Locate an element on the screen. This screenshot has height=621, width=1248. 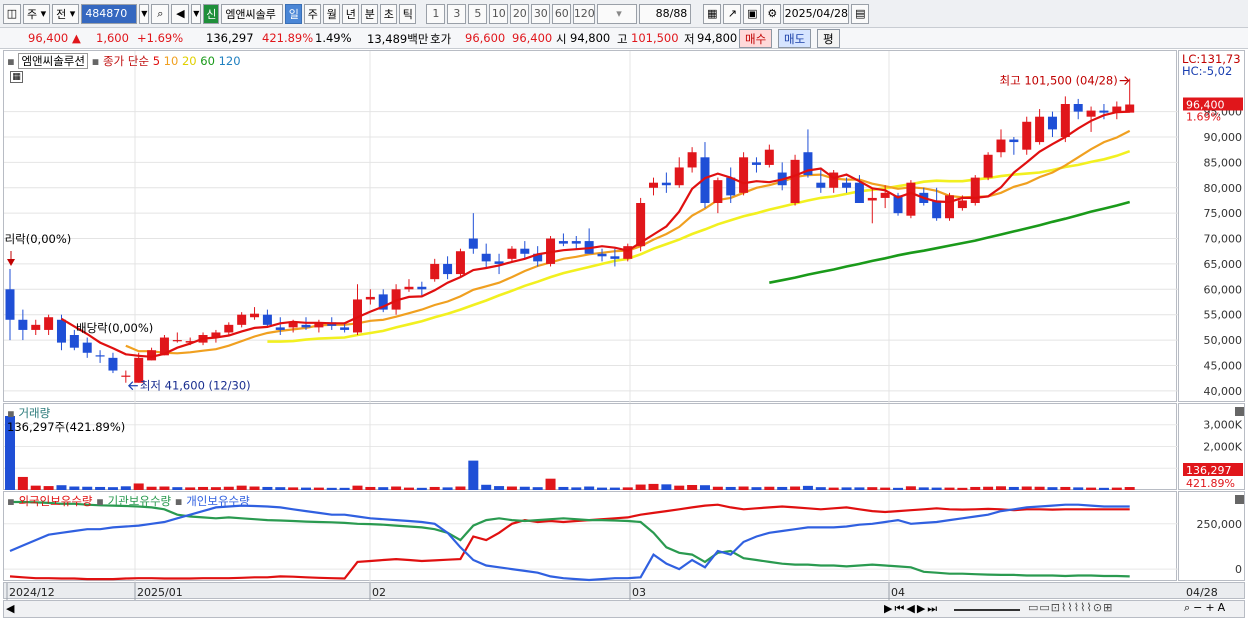
date-tick-label: 04 is located at coordinates (898, 592).